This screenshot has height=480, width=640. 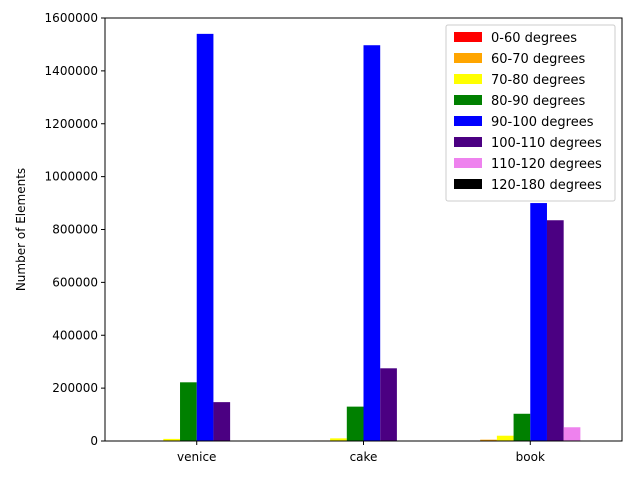 What do you see at coordinates (94, 441) in the screenshot?
I see `y-tick-label: 0` at bounding box center [94, 441].